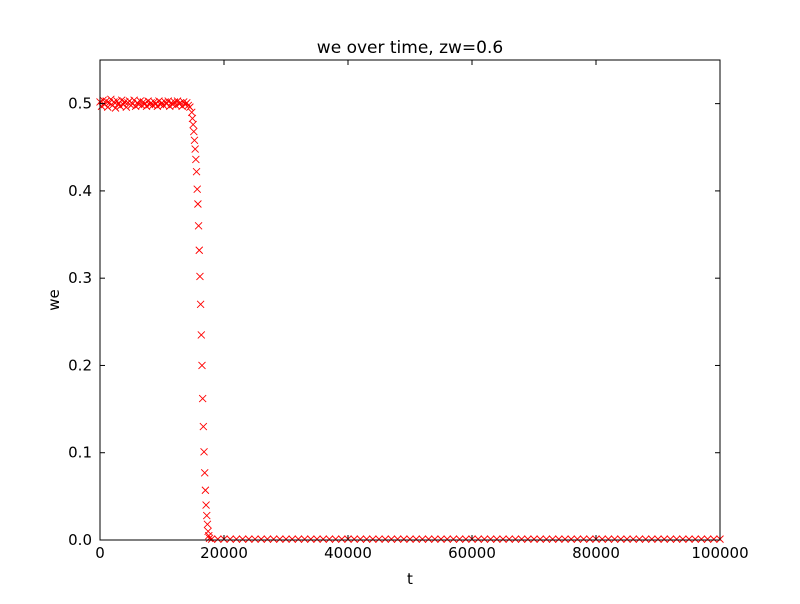 Image resolution: width=800 pixels, height=604 pixels. Describe the element at coordinates (596, 553) in the screenshot. I see `x-tick-label: 80000` at that location.